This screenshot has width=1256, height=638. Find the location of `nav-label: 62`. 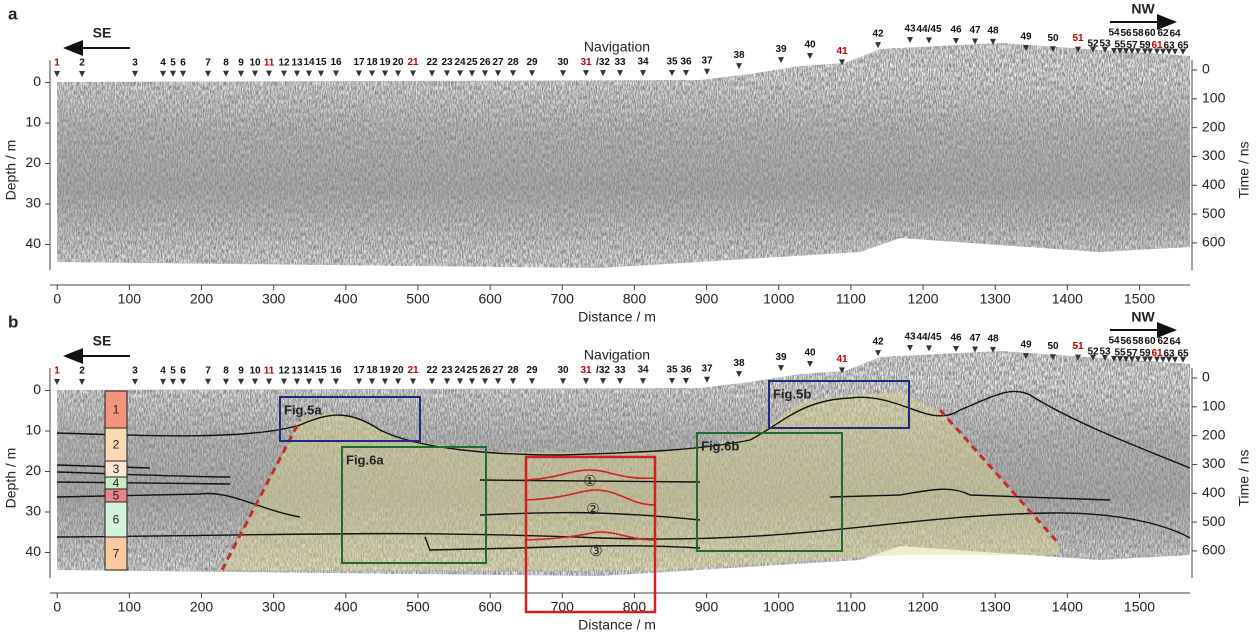

nav-label: 62 is located at coordinates (1163, 33).